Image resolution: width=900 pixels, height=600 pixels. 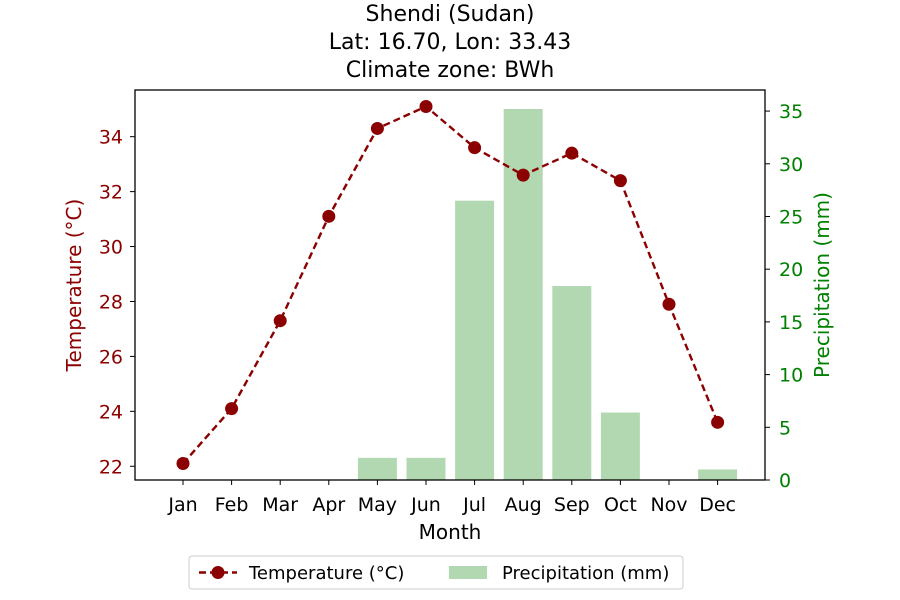 I want to click on temperature-point-dec, so click(x=718, y=422).